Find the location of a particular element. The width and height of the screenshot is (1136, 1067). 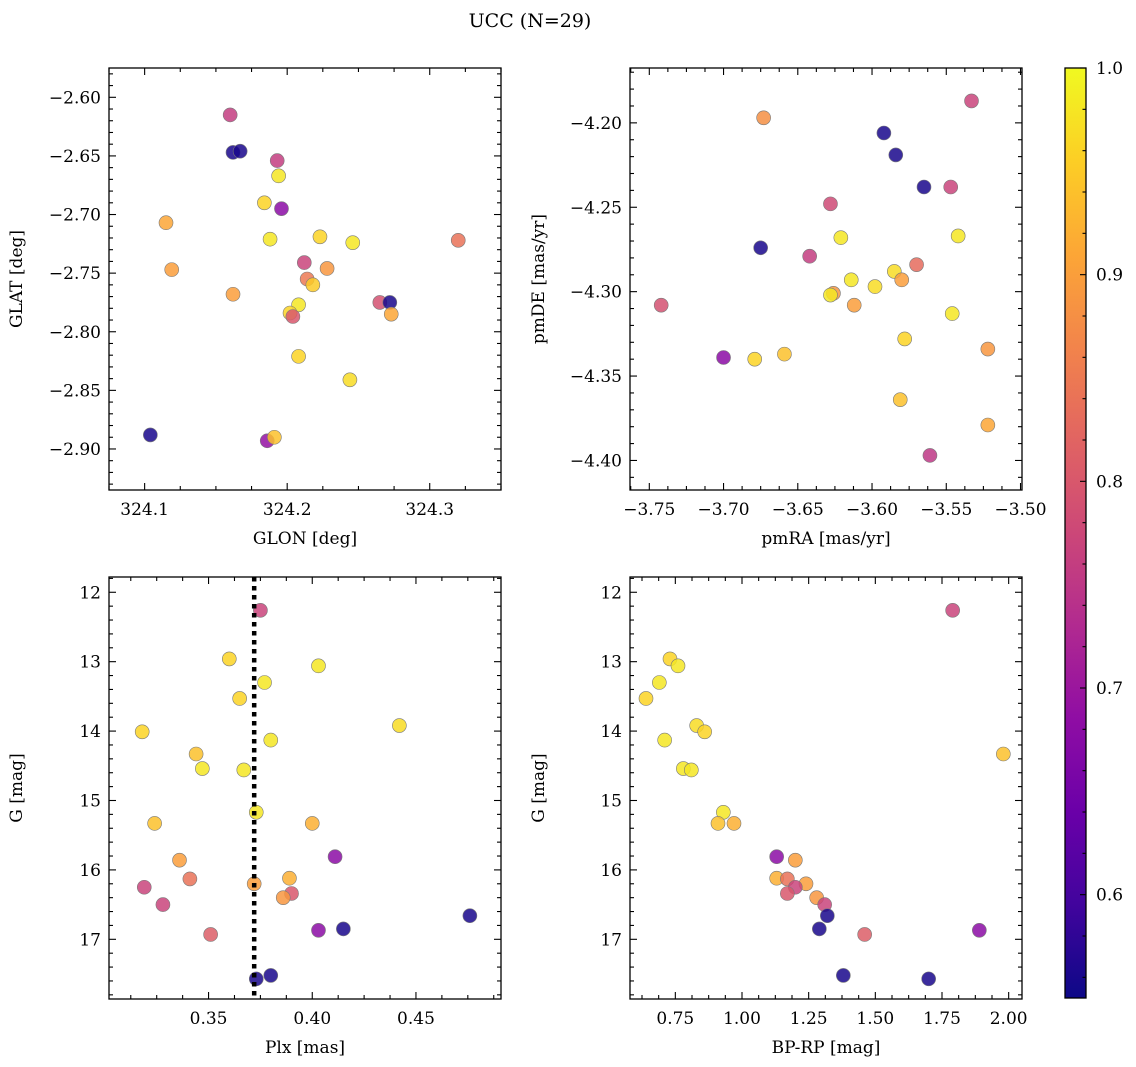

colorbar-gradient is located at coordinates (1075, 533).